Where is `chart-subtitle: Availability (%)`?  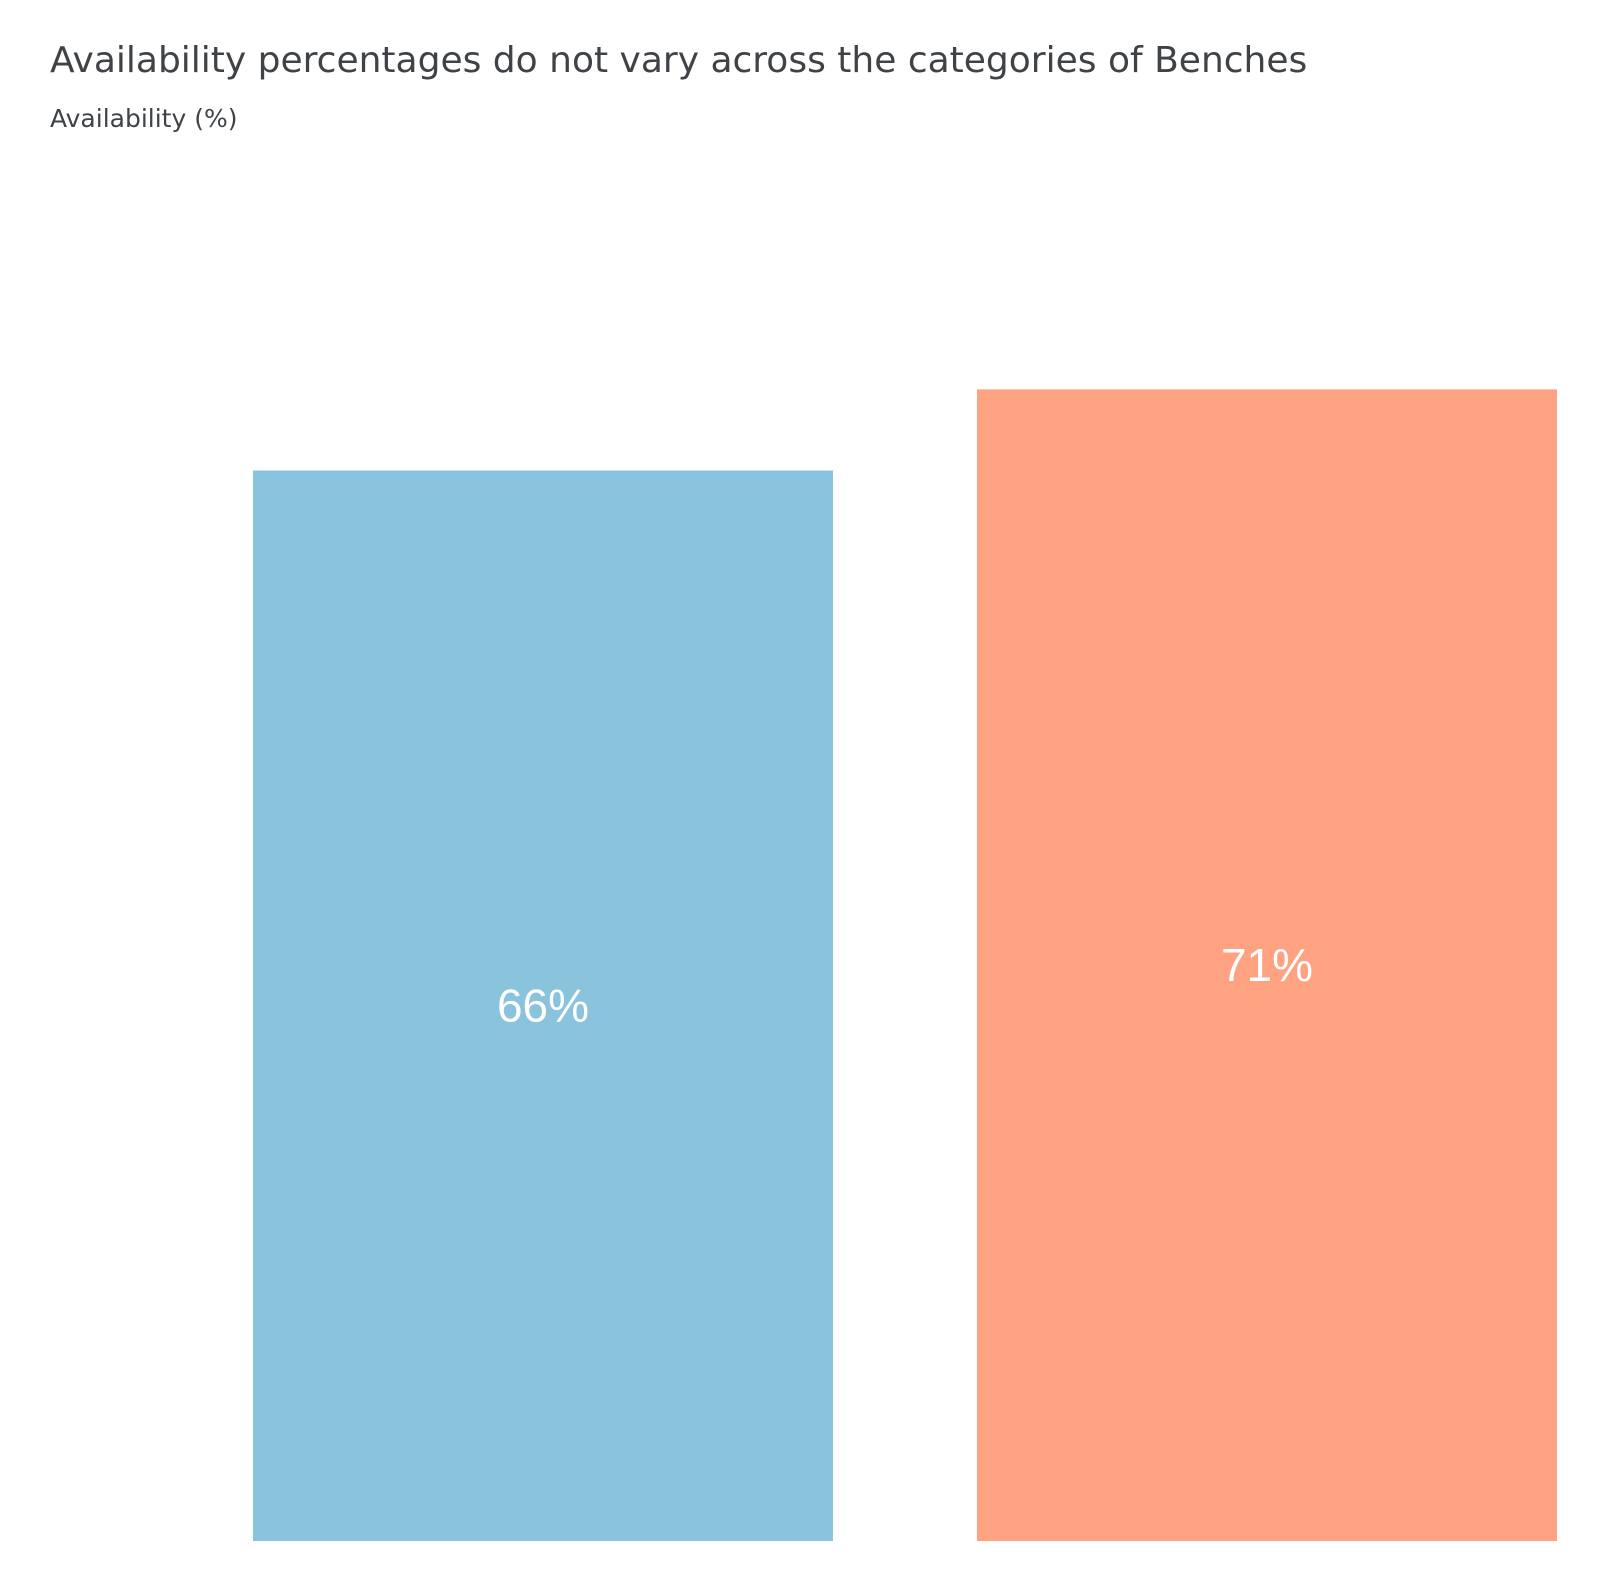
chart-subtitle: Availability (%) is located at coordinates (144, 118).